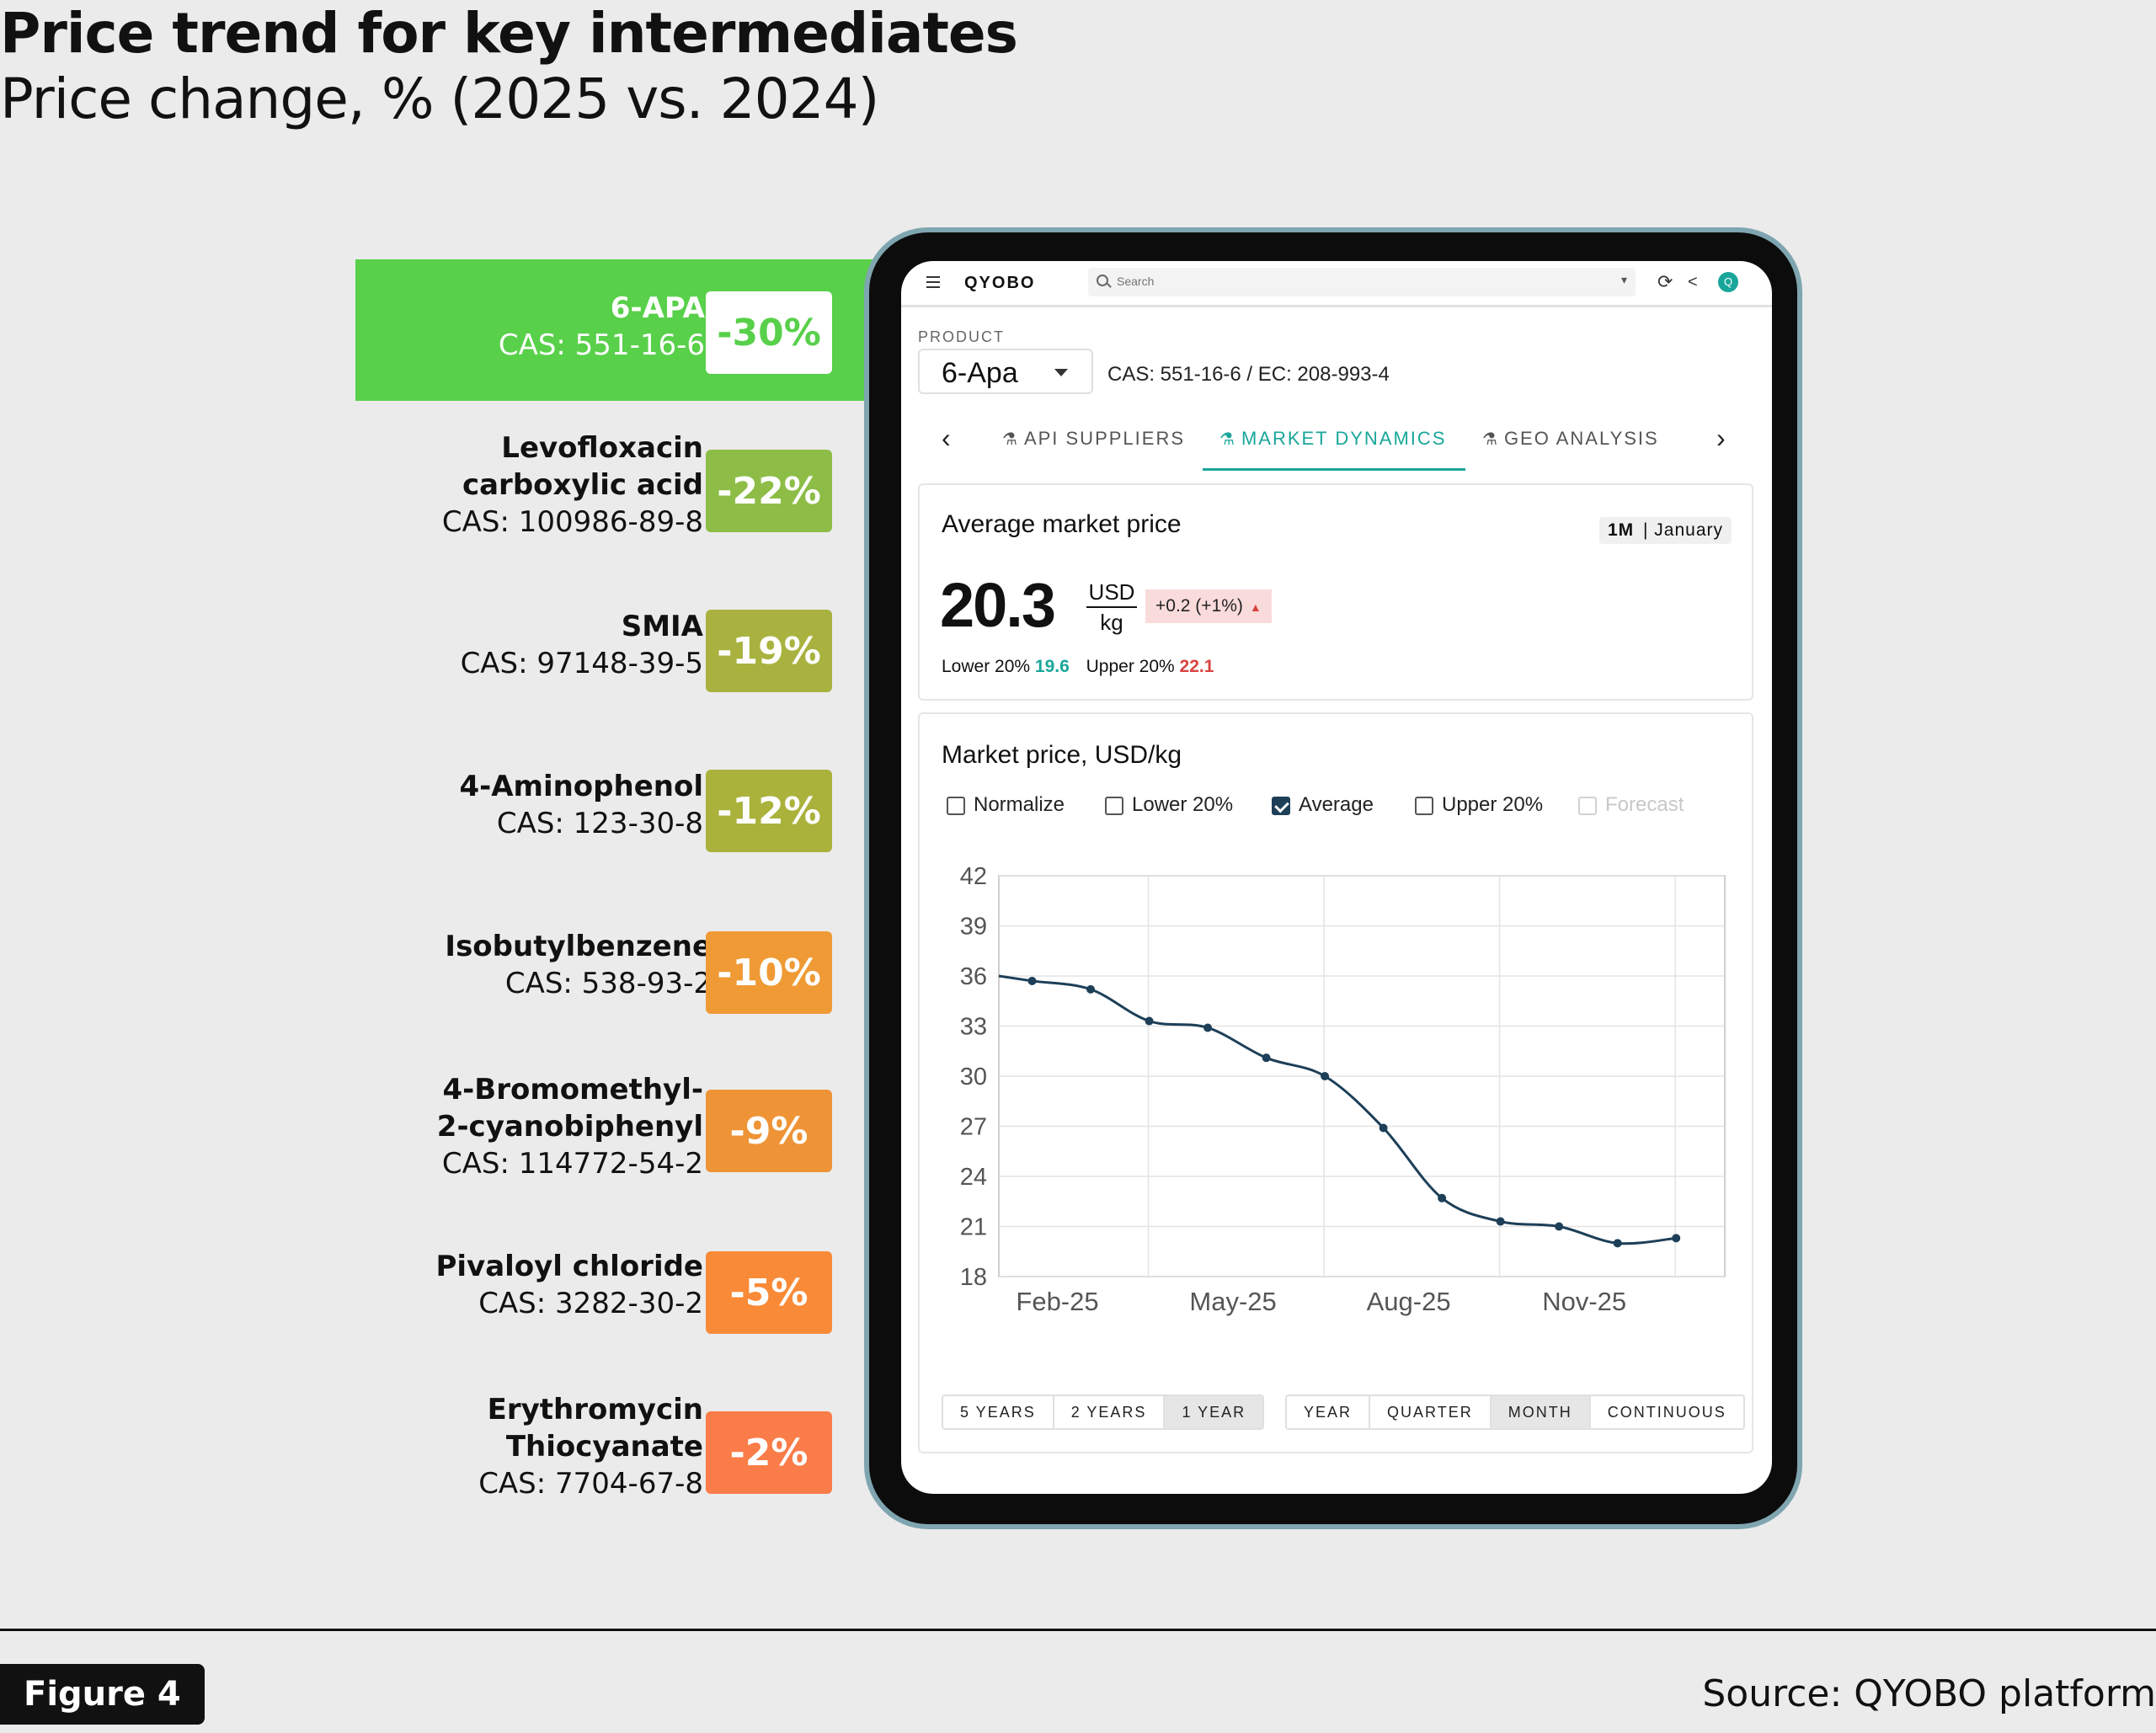  Describe the element at coordinates (973, 1277) in the screenshot. I see `y-tick-label: 18` at that location.